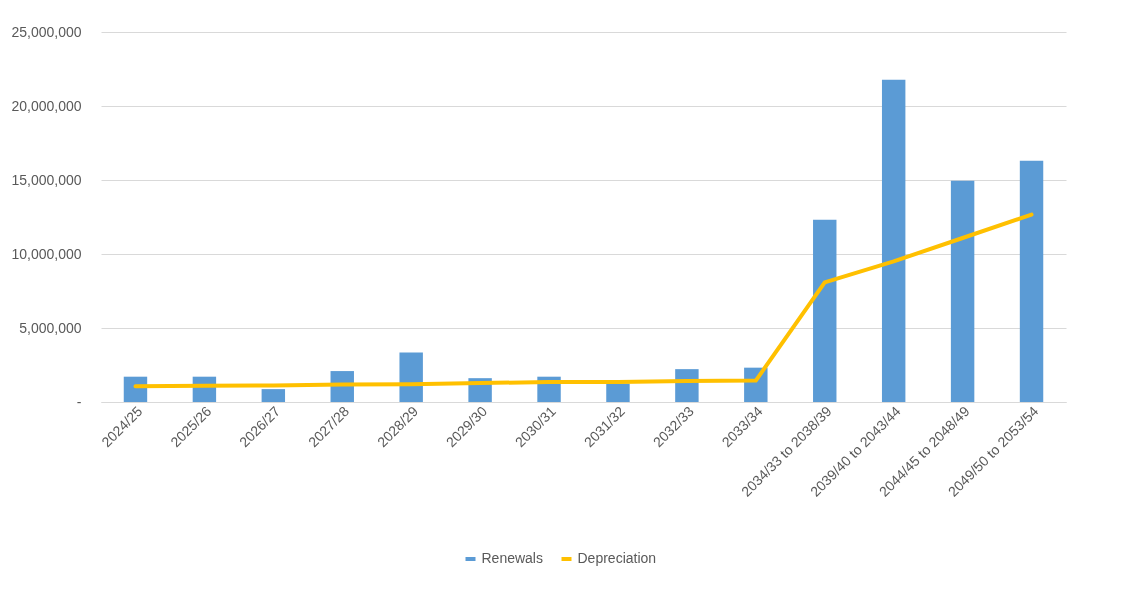  Describe the element at coordinates (512, 558) in the screenshot. I see `legend-label: Renewals` at that location.